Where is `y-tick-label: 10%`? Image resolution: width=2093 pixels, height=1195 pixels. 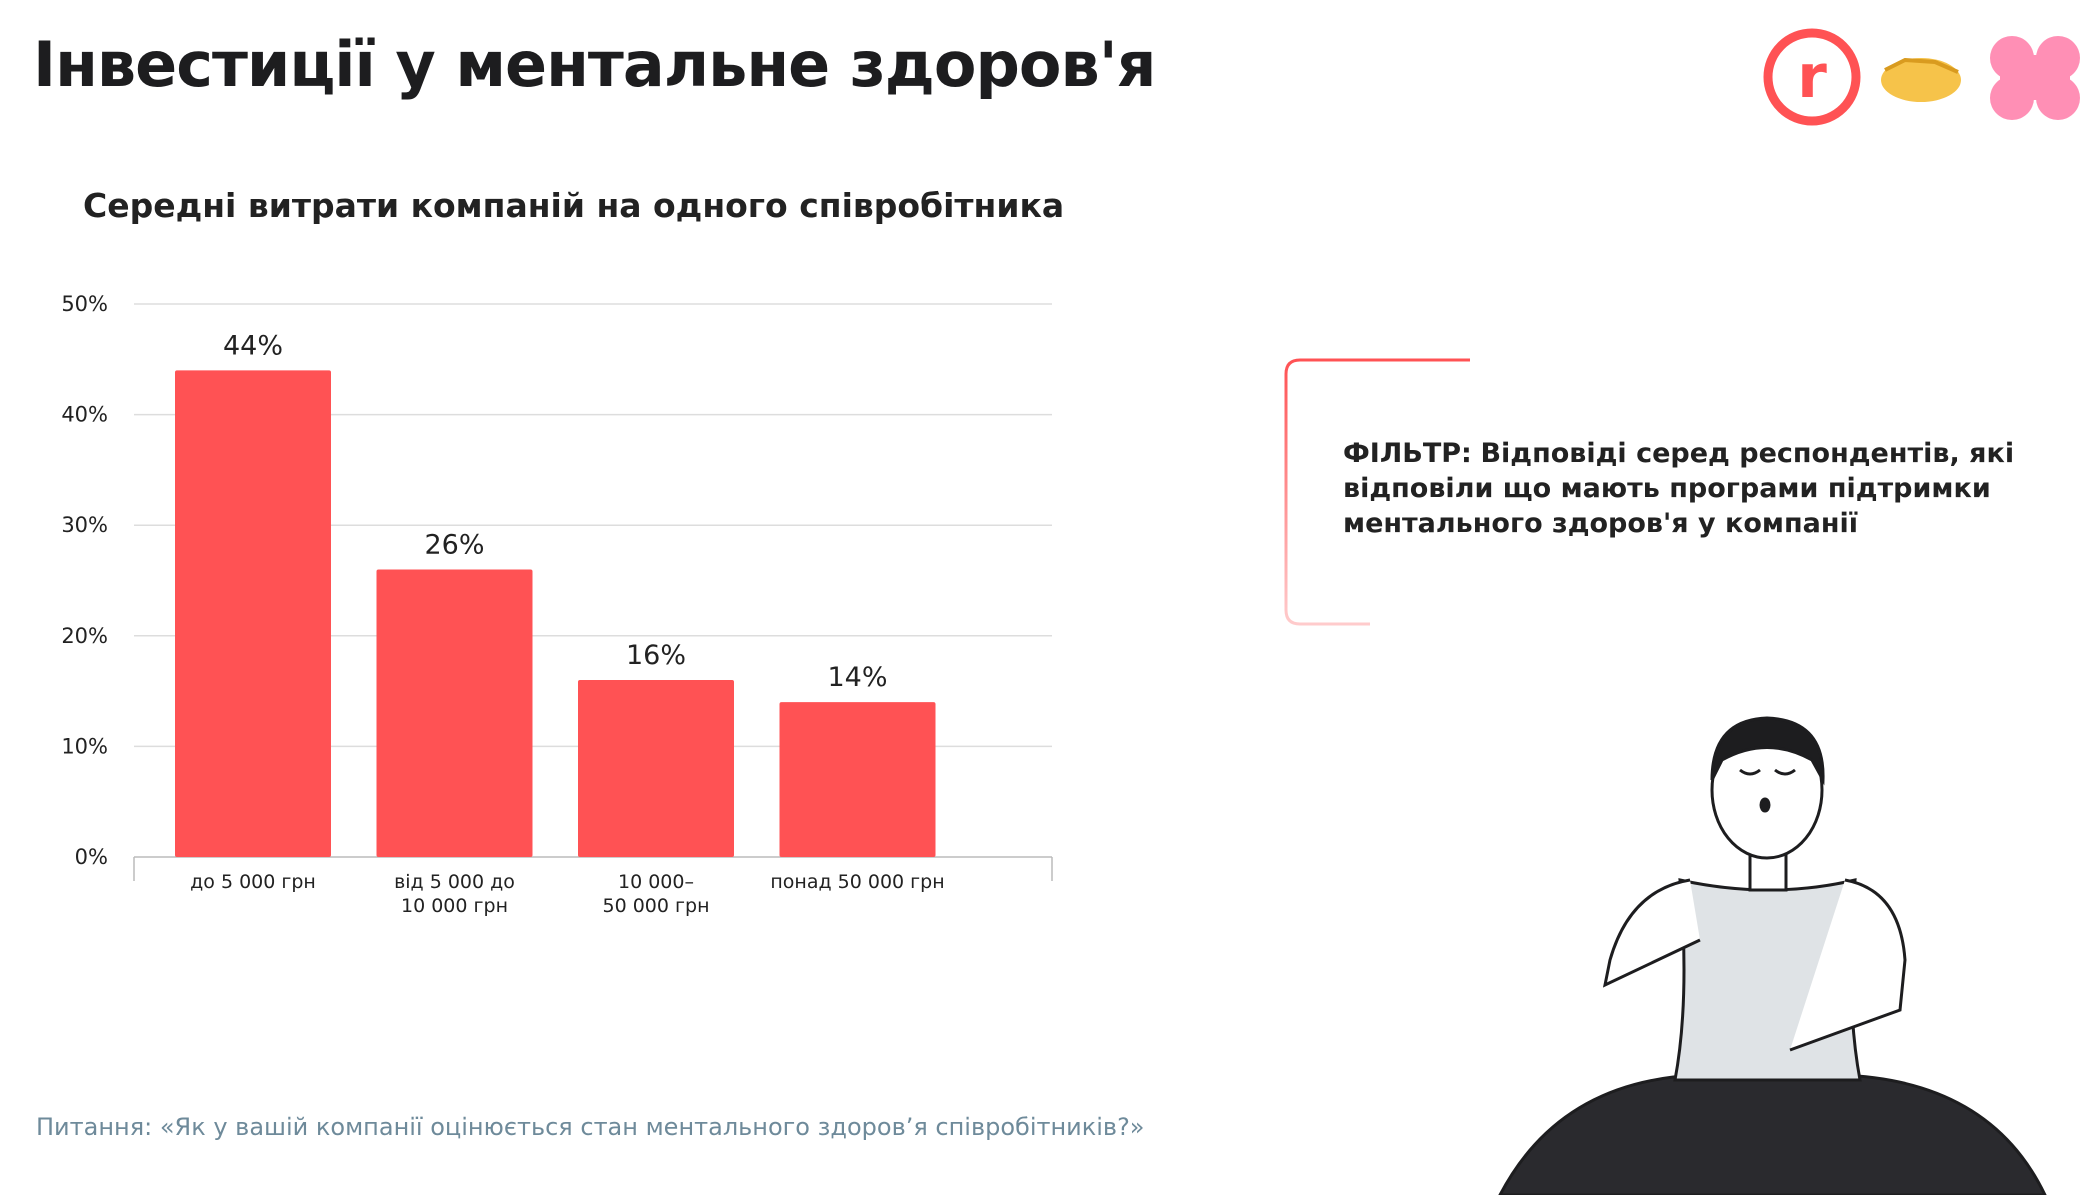 y-tick-label: 10% is located at coordinates (84, 746).